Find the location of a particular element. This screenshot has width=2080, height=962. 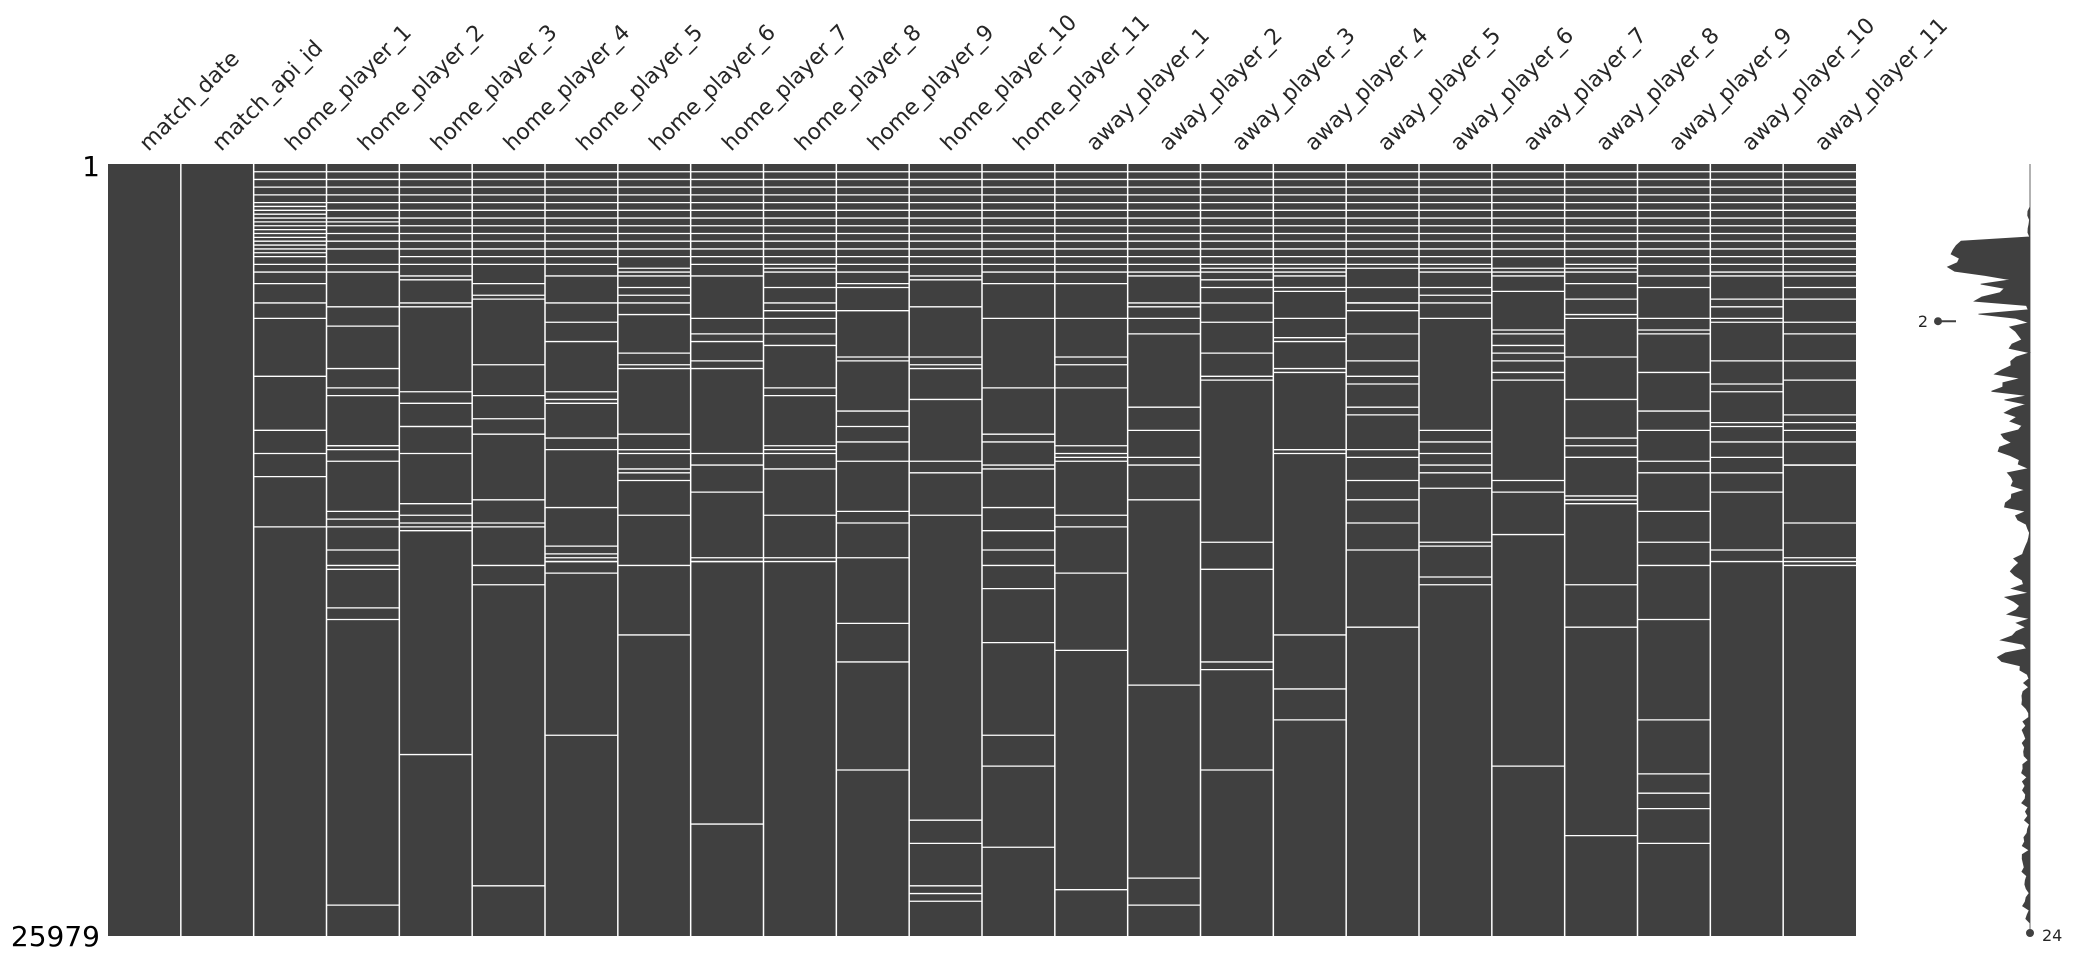

column-label-home-player-7: home_player_7 is located at coordinates (786, 88).